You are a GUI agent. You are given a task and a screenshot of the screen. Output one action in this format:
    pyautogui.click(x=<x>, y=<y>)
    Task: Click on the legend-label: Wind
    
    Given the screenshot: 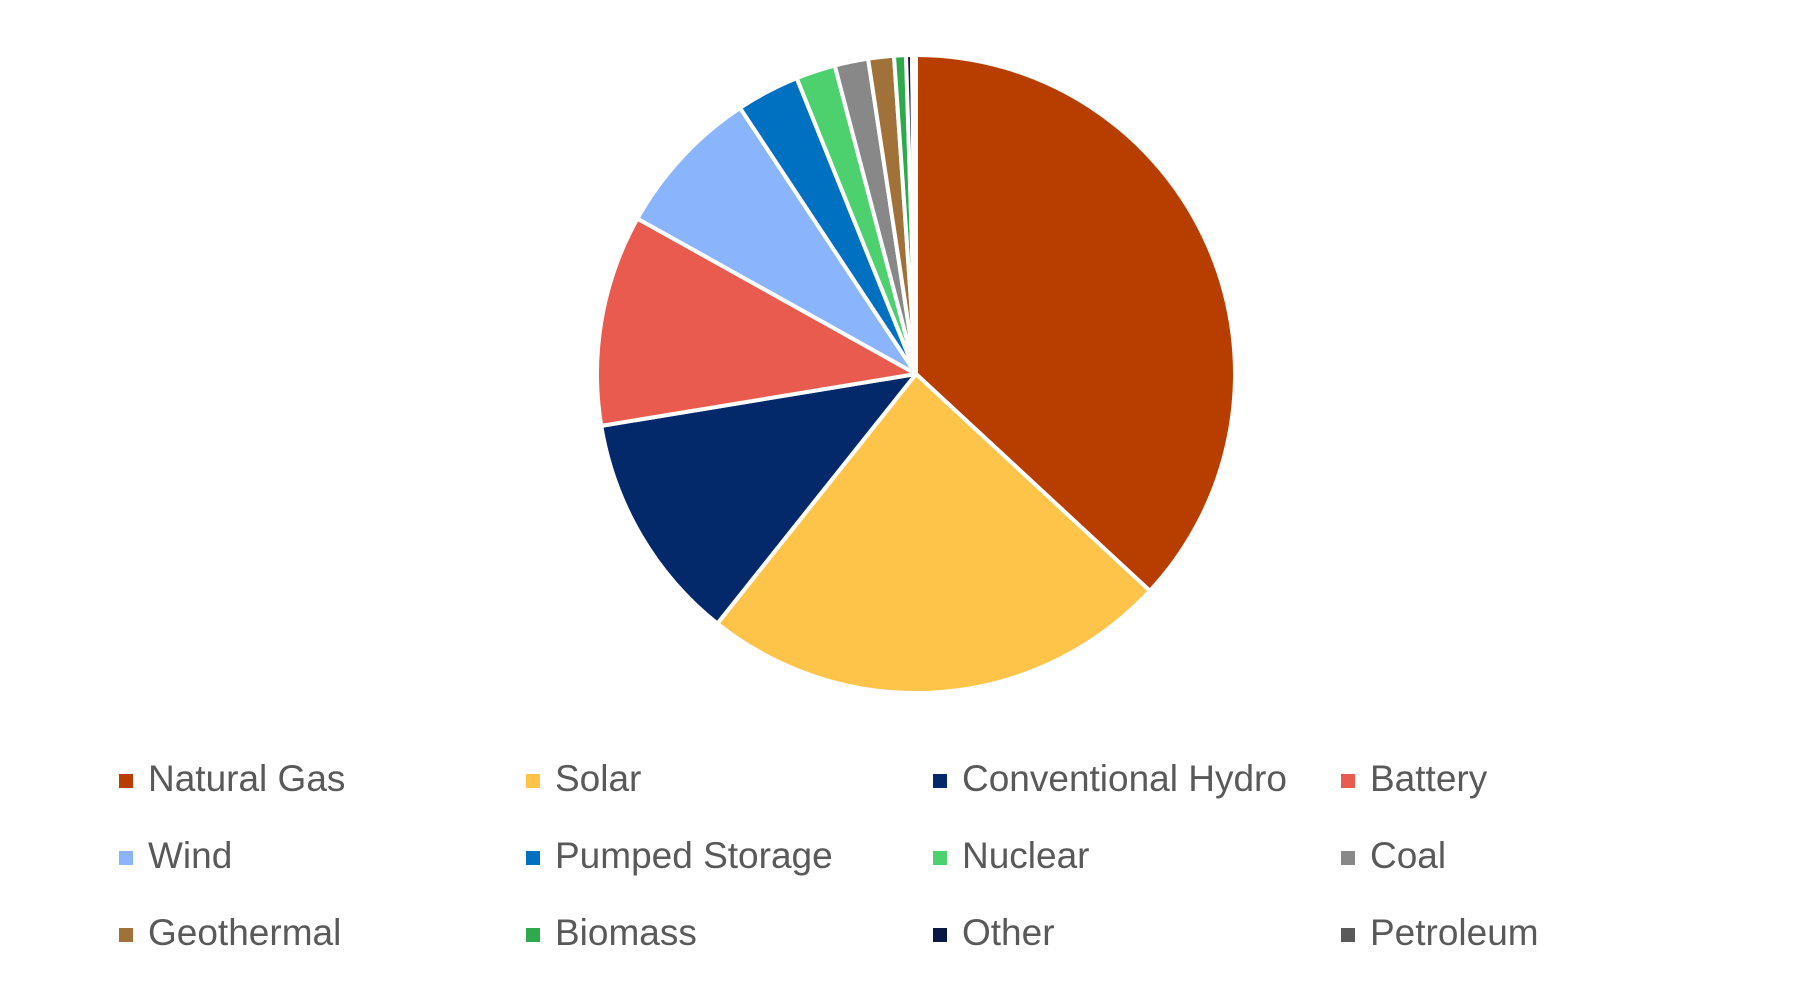 What is the action you would take?
    pyautogui.click(x=190, y=855)
    